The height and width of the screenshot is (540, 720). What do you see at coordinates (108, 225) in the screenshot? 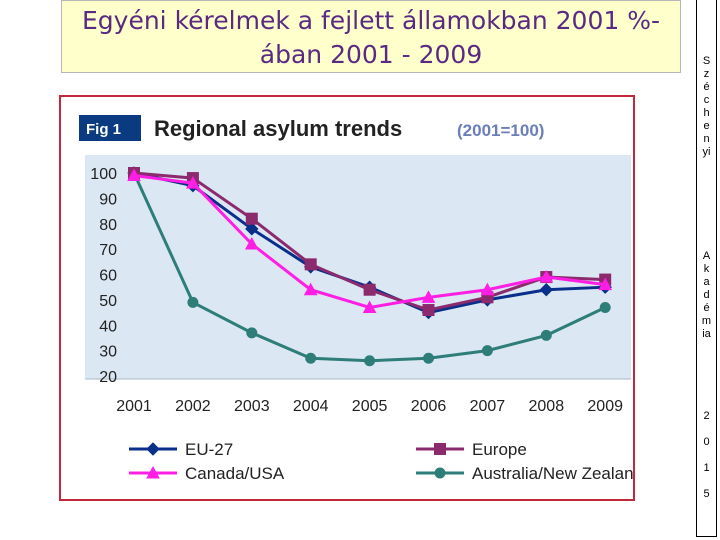
I see `y-tick-label: 80` at bounding box center [108, 225].